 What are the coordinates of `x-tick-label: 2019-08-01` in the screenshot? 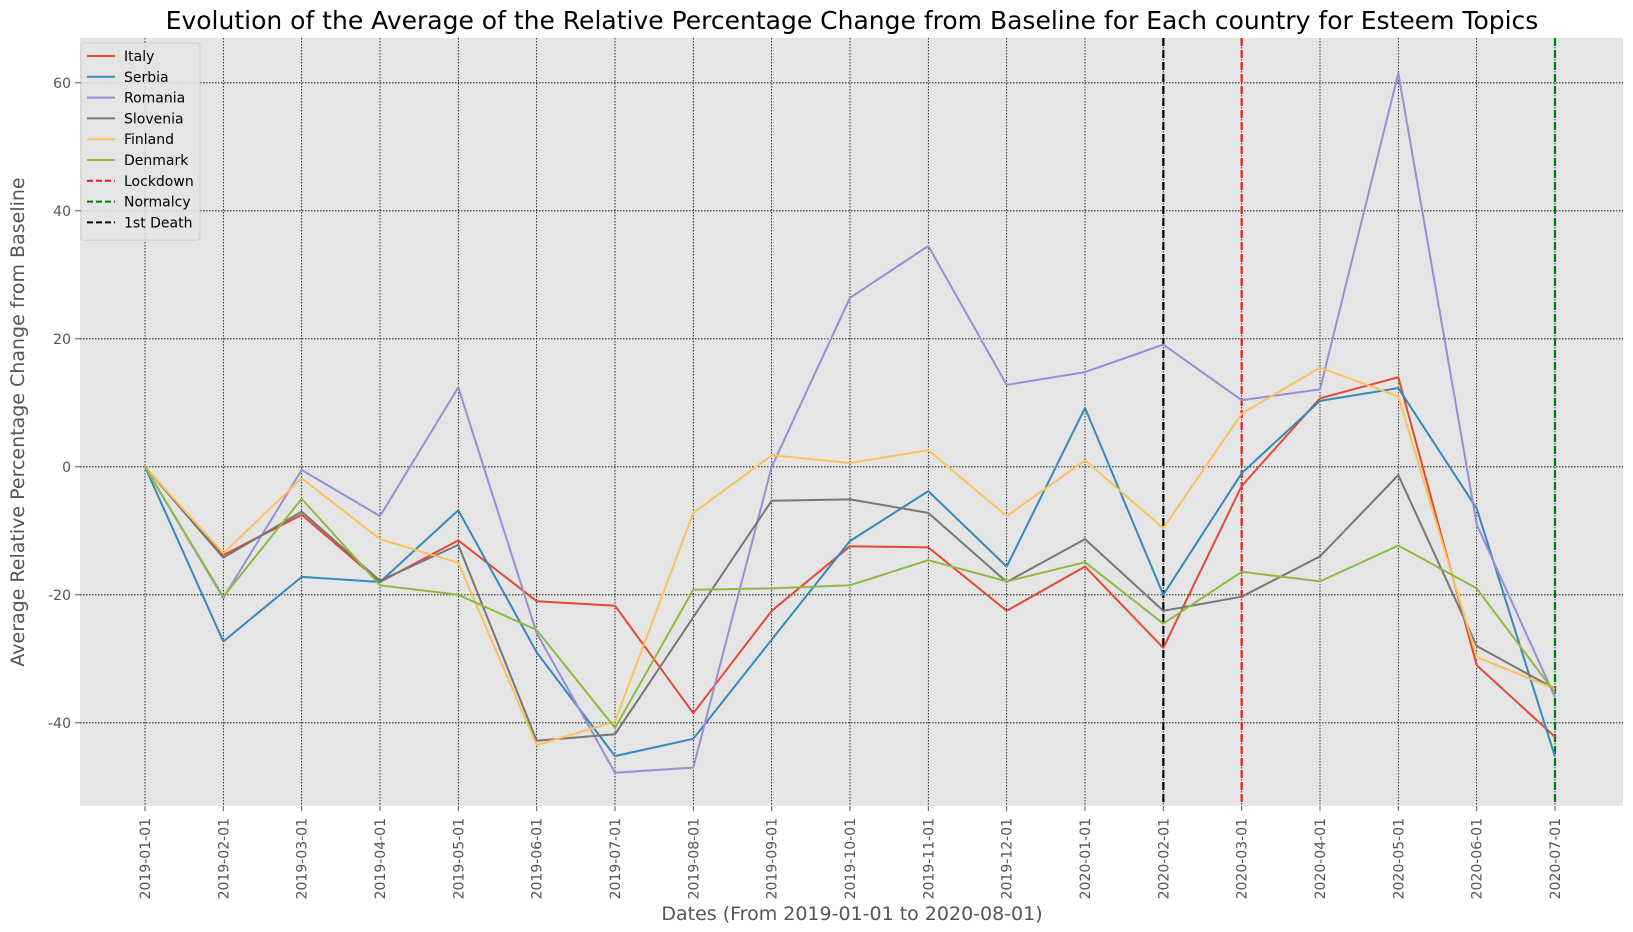 It's located at (694, 858).